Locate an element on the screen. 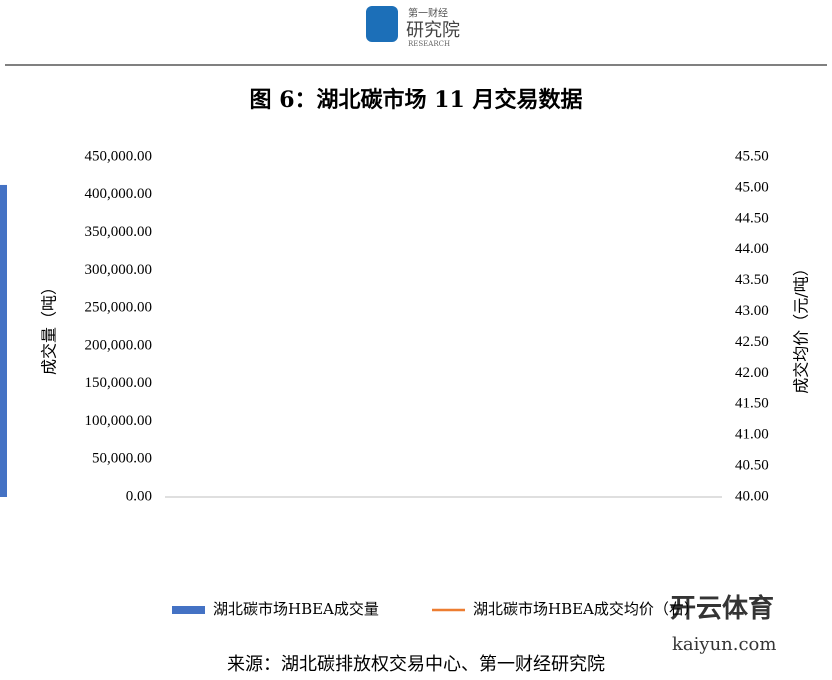  y-tick-label: 100,000.00 is located at coordinates (119, 421).